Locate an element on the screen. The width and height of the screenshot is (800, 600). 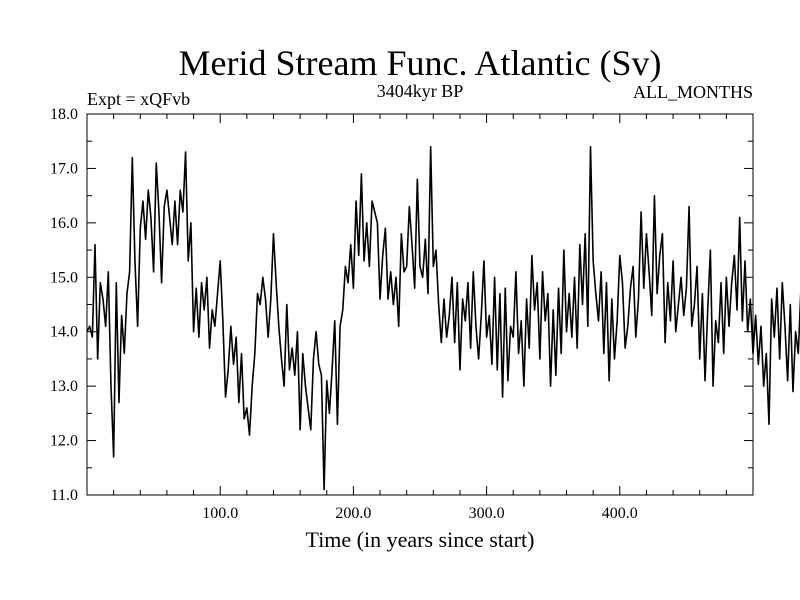
x-tick-label: 300.0 is located at coordinates (487, 513).